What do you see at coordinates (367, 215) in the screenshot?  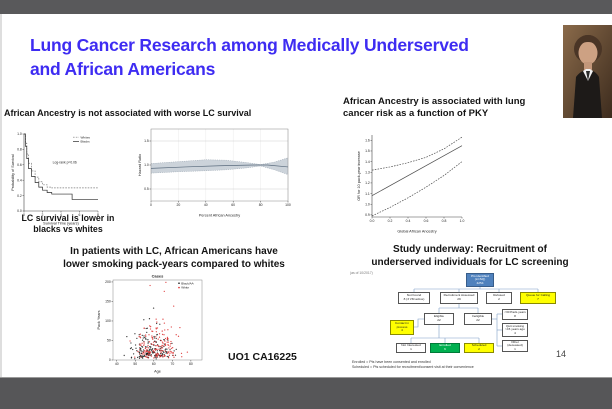 I see `svg-text: 0.9` at bounding box center [367, 215].